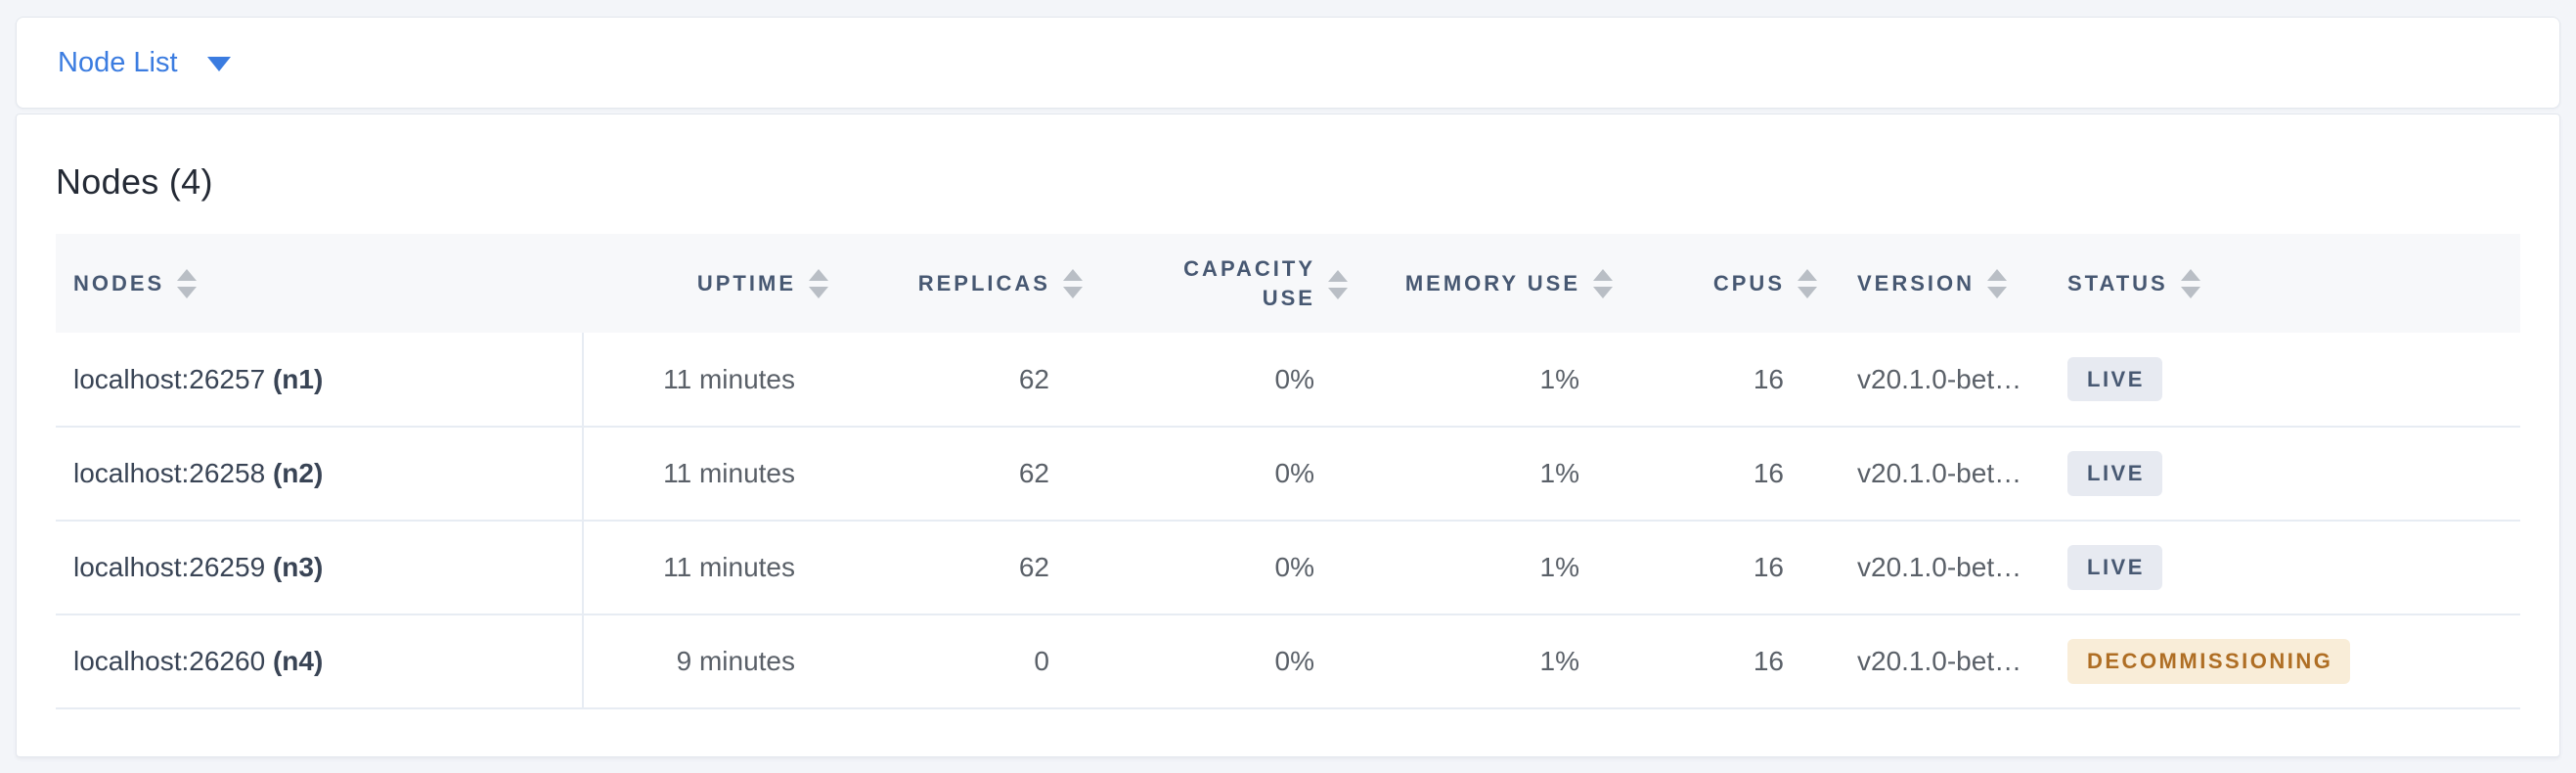 The image size is (2576, 773). I want to click on node-list-dropdown: Node List, so click(144, 63).